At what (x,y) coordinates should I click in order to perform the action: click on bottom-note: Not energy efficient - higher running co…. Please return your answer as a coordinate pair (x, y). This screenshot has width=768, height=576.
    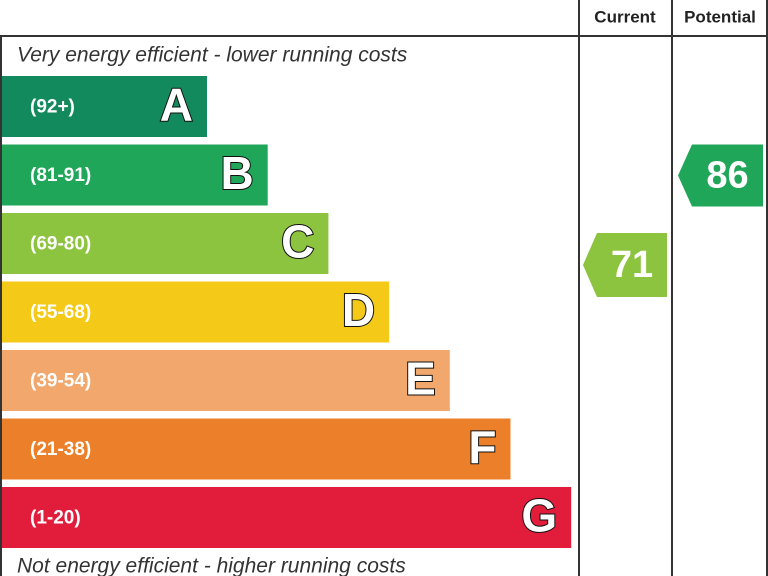
    Looking at the image, I should click on (211, 565).